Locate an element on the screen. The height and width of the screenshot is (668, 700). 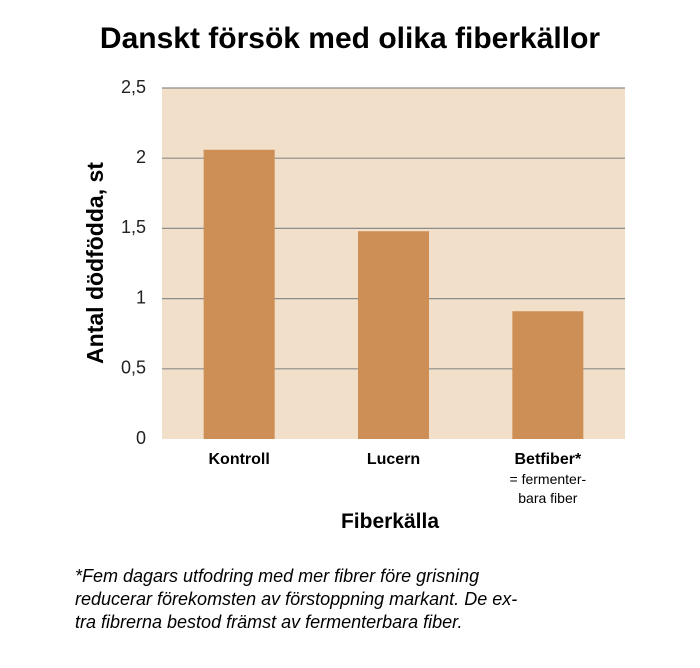
y-tick-label: 0,5 is located at coordinates (133, 368).